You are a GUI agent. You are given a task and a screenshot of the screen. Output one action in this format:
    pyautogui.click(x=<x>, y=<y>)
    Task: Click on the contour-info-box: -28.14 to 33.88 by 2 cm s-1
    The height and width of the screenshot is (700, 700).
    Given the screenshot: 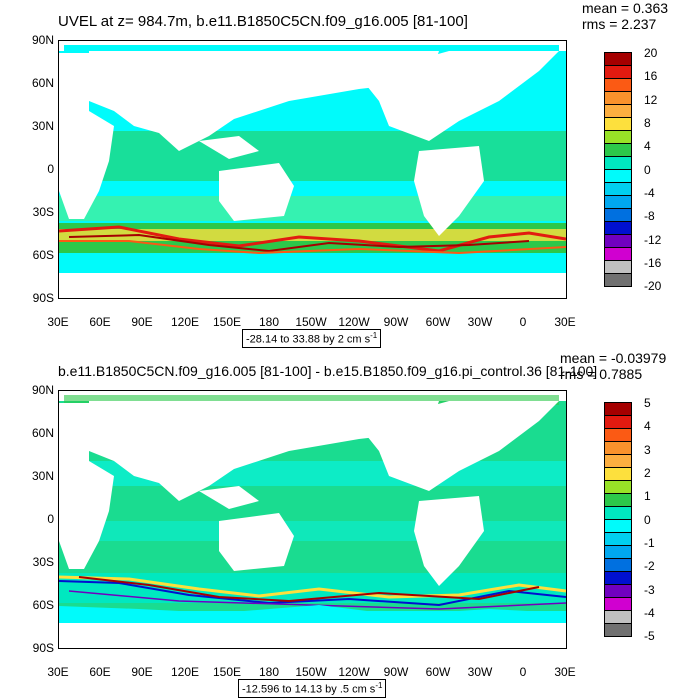 What is the action you would take?
    pyautogui.click(x=312, y=338)
    